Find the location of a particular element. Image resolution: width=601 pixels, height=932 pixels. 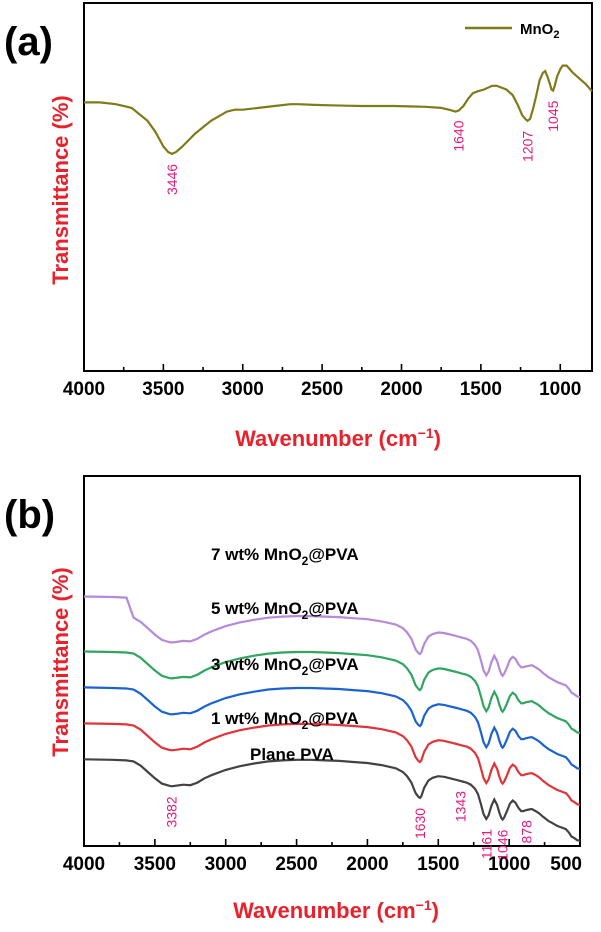

series-line-5-wt-mno2-pva is located at coordinates (332, 692).